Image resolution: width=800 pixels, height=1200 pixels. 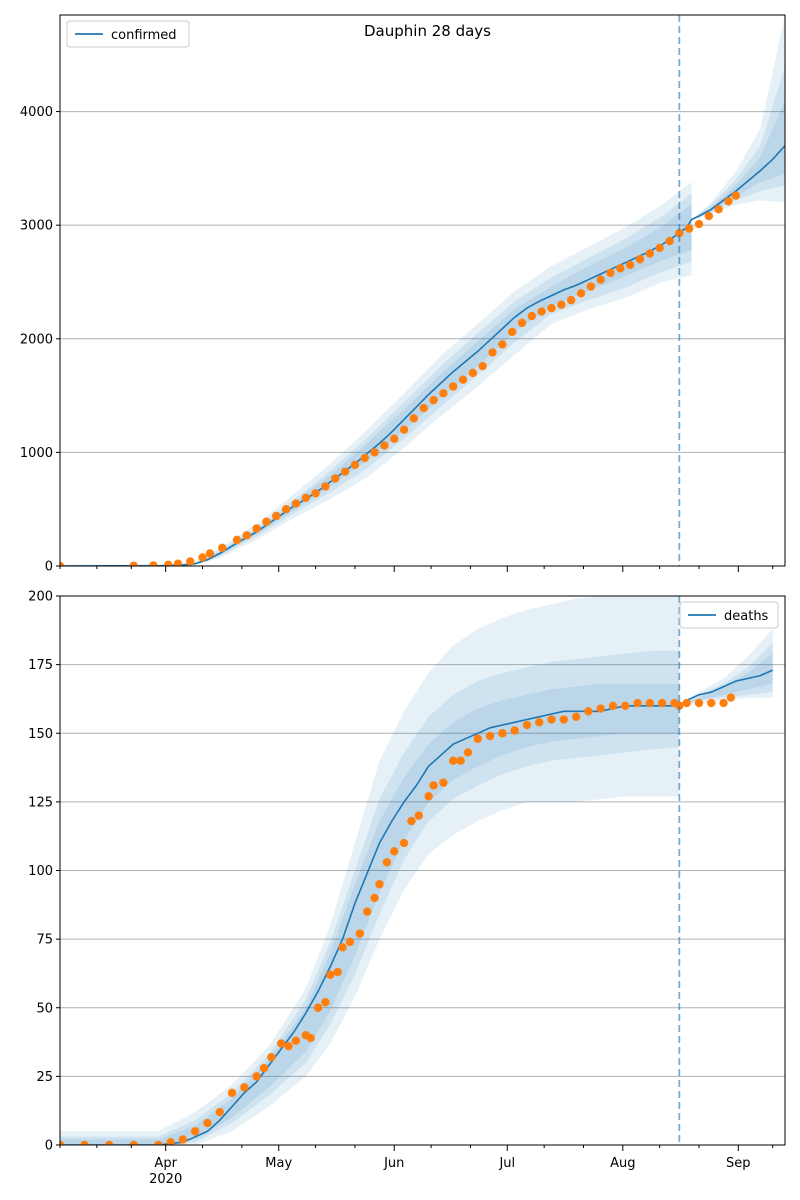 I want to click on legend-box, so click(x=729, y=615).